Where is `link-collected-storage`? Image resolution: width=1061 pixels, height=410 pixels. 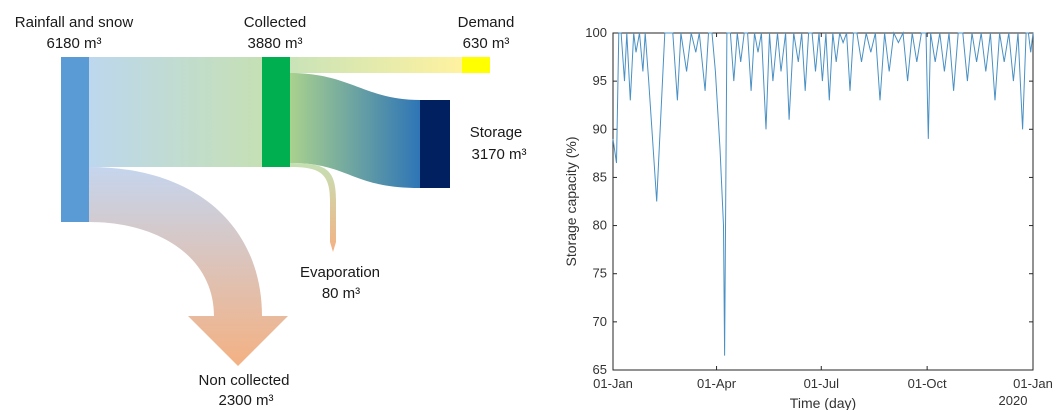
link-collected-storage is located at coordinates (355, 130).